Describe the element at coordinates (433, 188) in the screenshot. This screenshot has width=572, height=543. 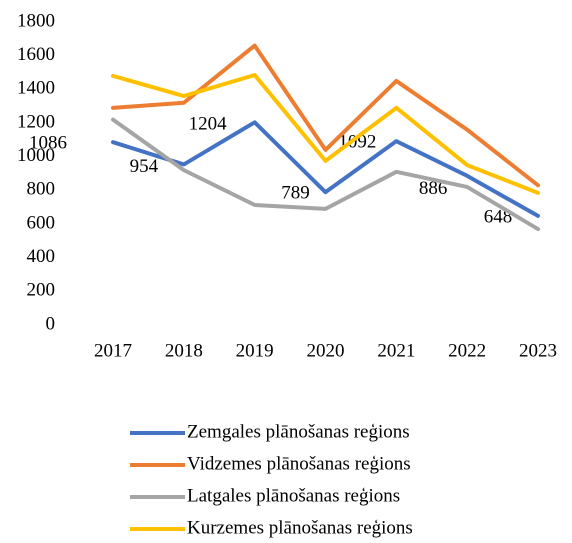
I see `data-label: 886` at that location.